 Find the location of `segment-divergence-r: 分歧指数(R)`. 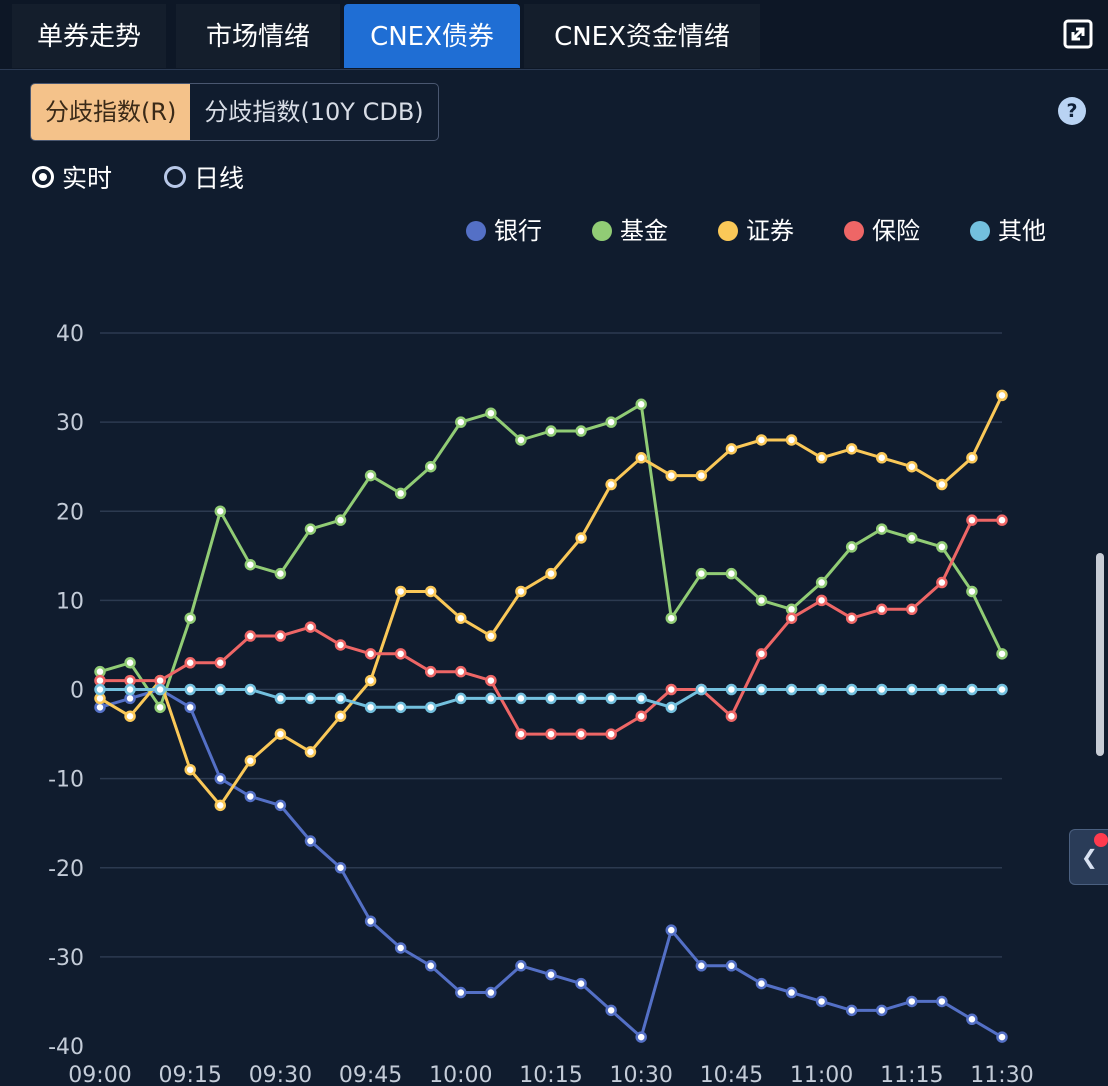

segment-divergence-r: 分歧指数(R) is located at coordinates (111, 112).